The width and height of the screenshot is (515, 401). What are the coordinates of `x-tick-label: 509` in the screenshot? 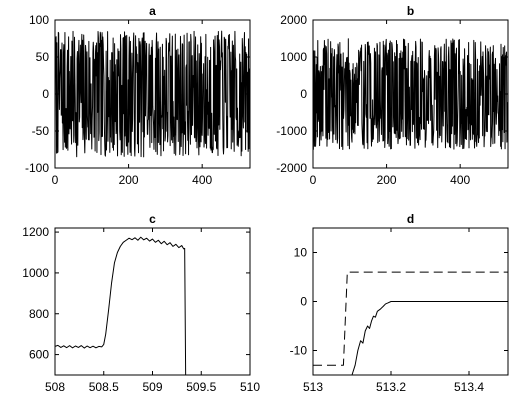 It's located at (152, 387).